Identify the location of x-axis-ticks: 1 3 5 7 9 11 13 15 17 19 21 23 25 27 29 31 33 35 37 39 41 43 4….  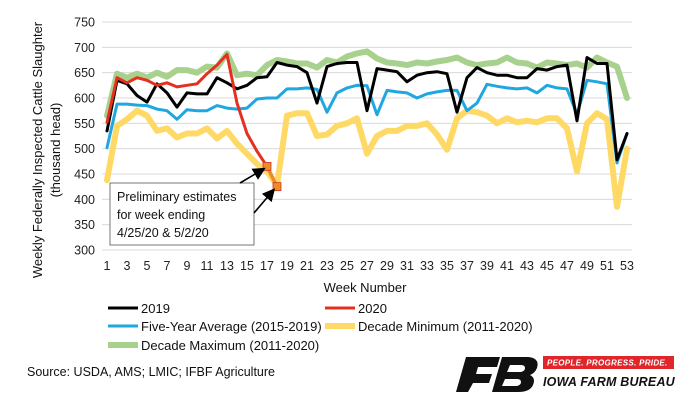
(369, 266).